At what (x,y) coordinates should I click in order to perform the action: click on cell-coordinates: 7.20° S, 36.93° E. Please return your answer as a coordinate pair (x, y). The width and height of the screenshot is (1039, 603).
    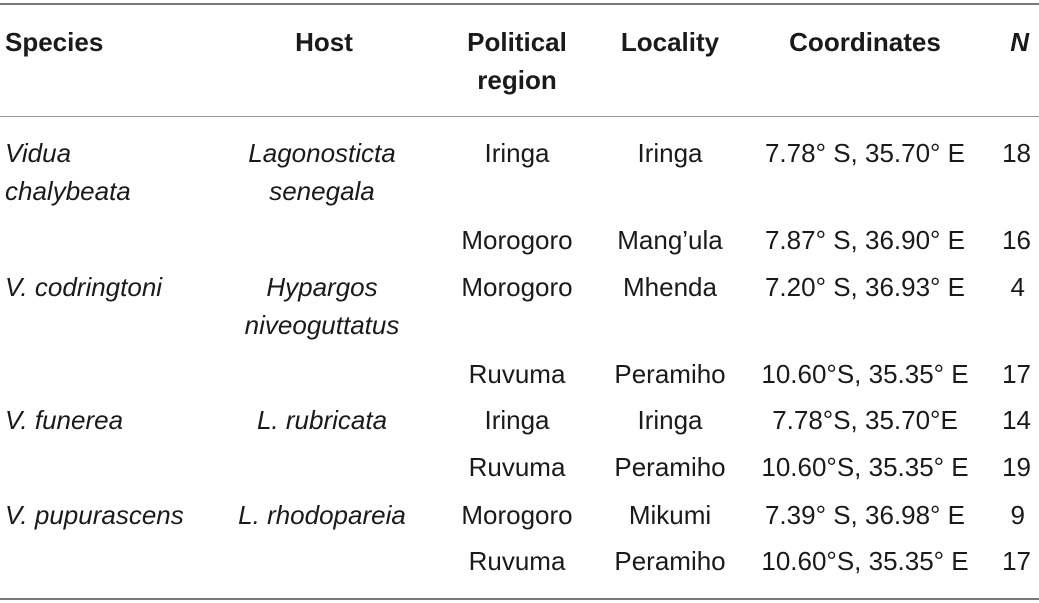
    Looking at the image, I should click on (865, 287).